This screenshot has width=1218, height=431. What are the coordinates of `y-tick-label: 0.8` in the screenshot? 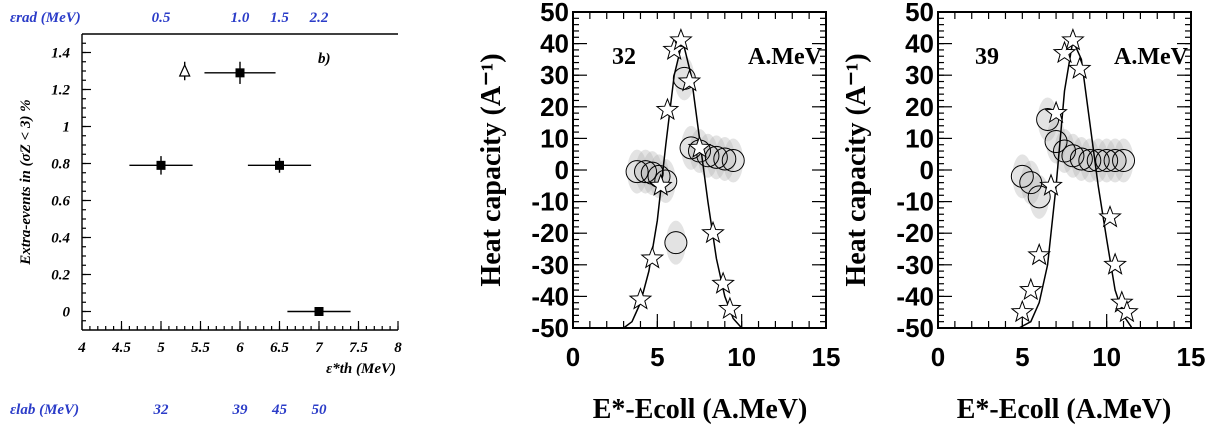 It's located at (60, 165).